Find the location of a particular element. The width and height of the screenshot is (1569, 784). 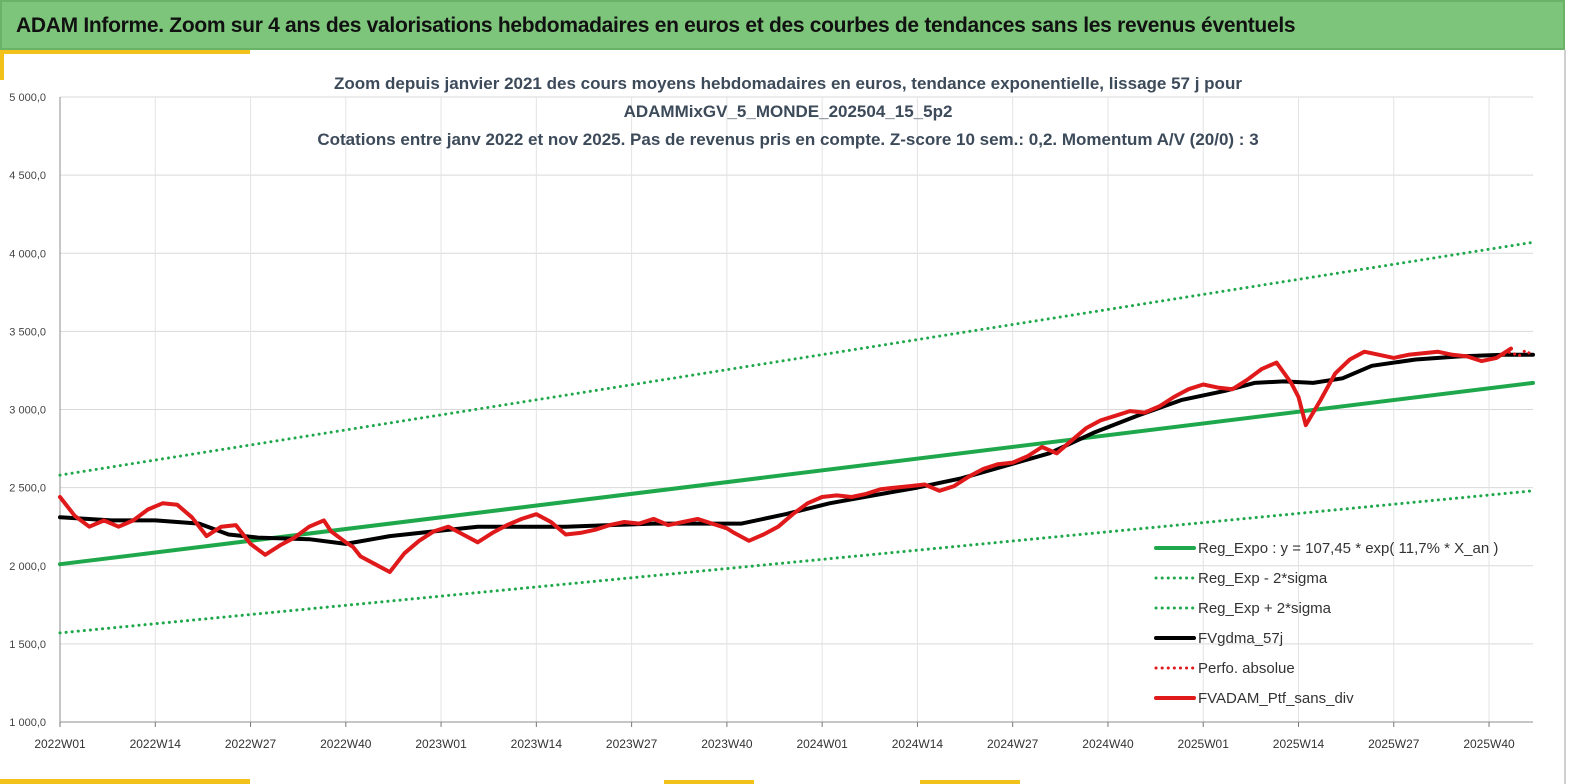

x-tick-label: 2025W01 is located at coordinates (1204, 744).